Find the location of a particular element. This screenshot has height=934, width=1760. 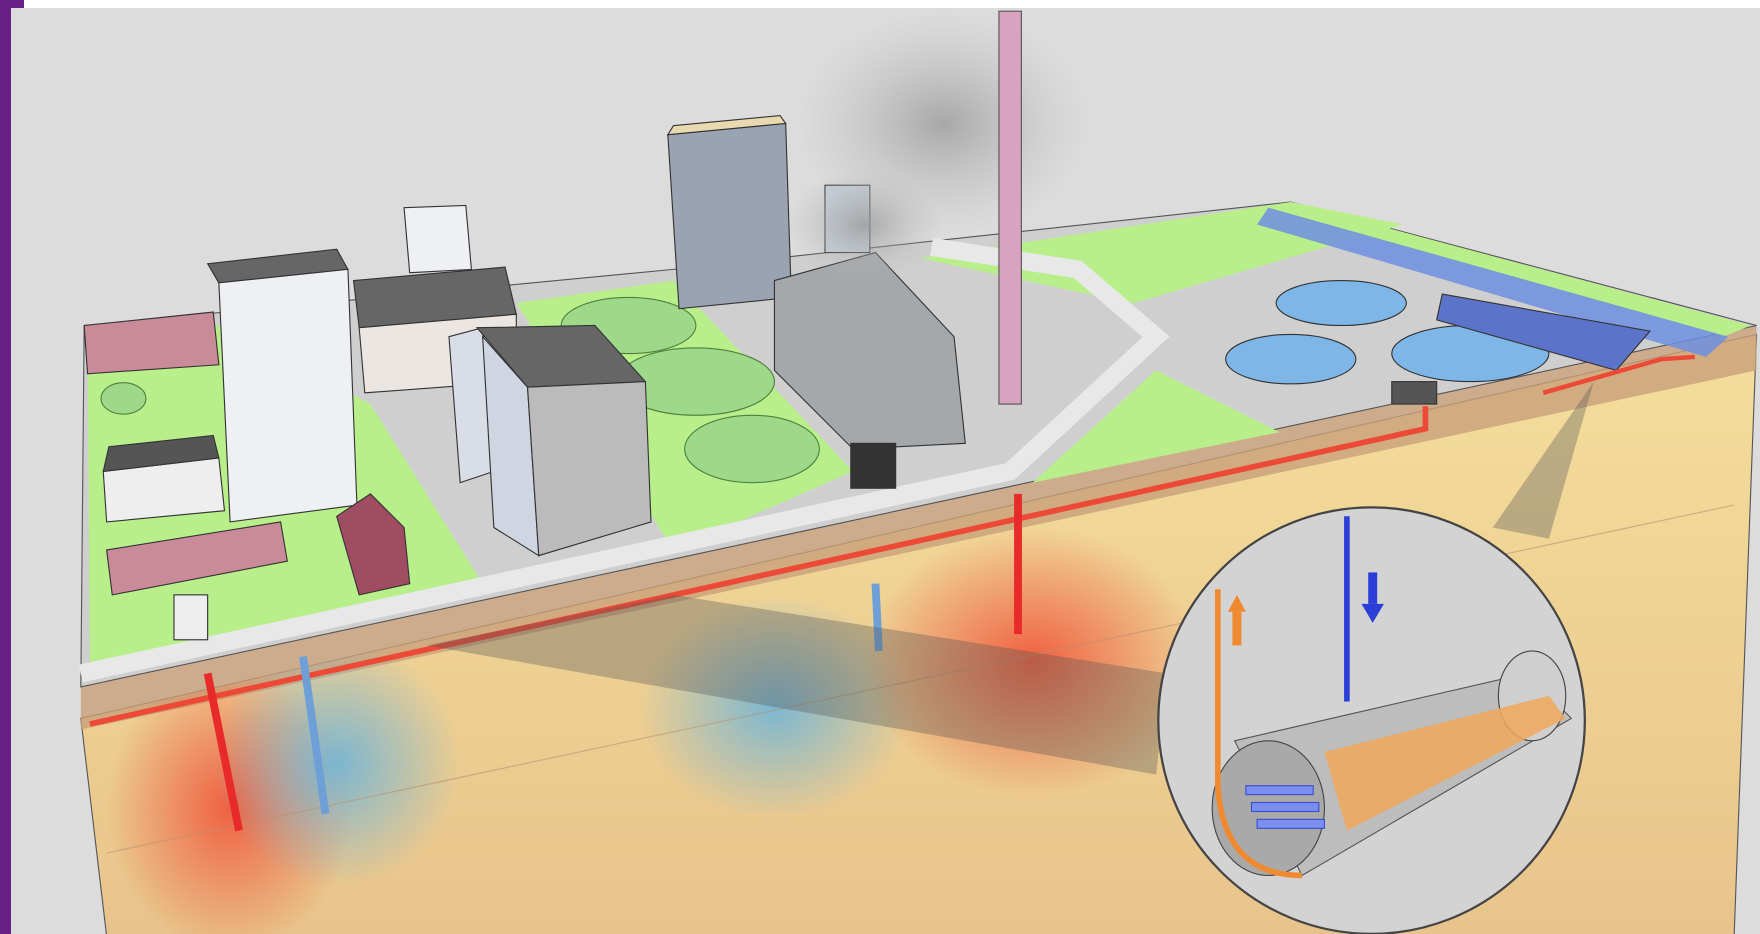

river is located at coordinates (1493, 282).